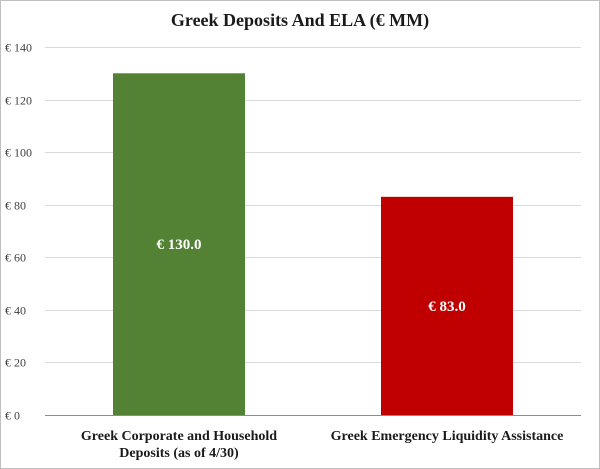  I want to click on y-tick-label: € 140, so click(18, 48).